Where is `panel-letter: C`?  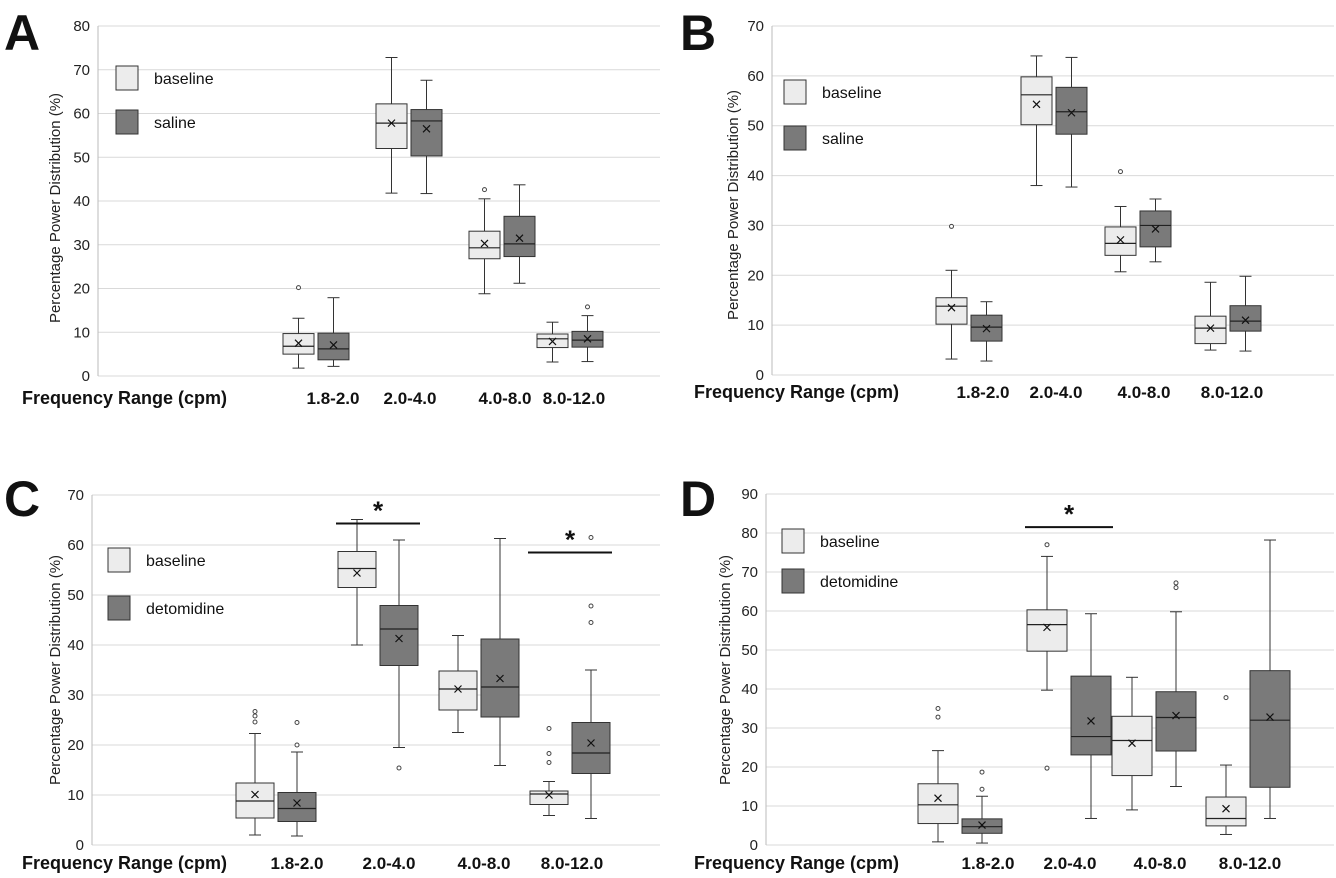
panel-letter: C is located at coordinates (22, 499).